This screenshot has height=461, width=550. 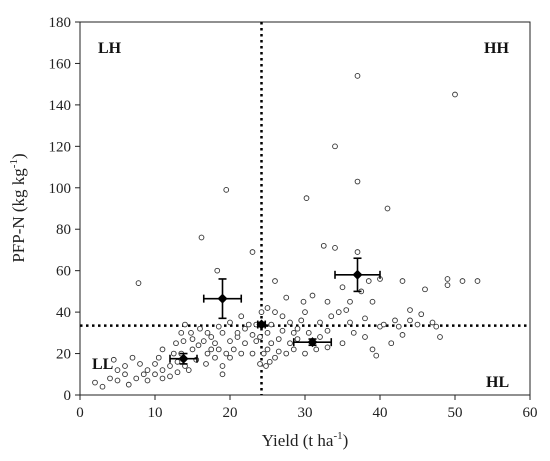 I want to click on y-tick-label: 60, so click(x=63, y=272).